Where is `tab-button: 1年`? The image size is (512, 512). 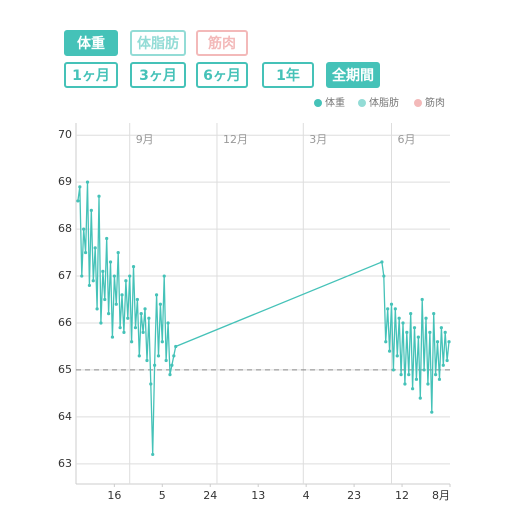 tab-button: 1年 is located at coordinates (288, 75).